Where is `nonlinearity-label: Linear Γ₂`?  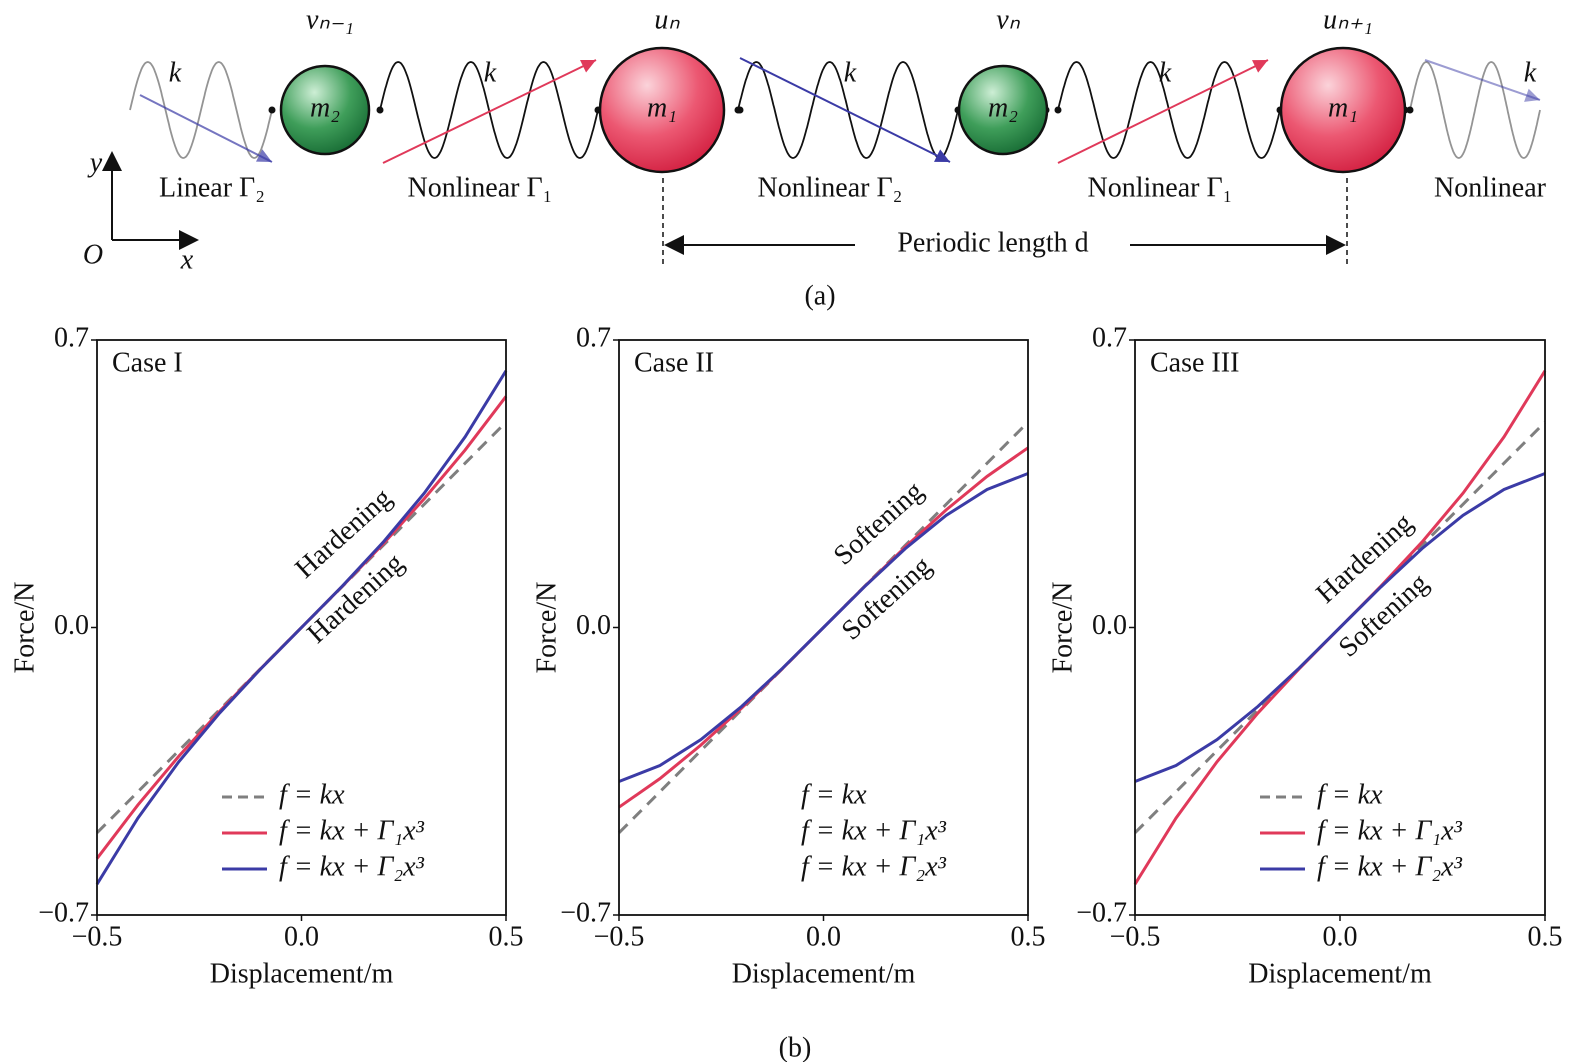 nonlinearity-label: Linear Γ₂ is located at coordinates (212, 187).